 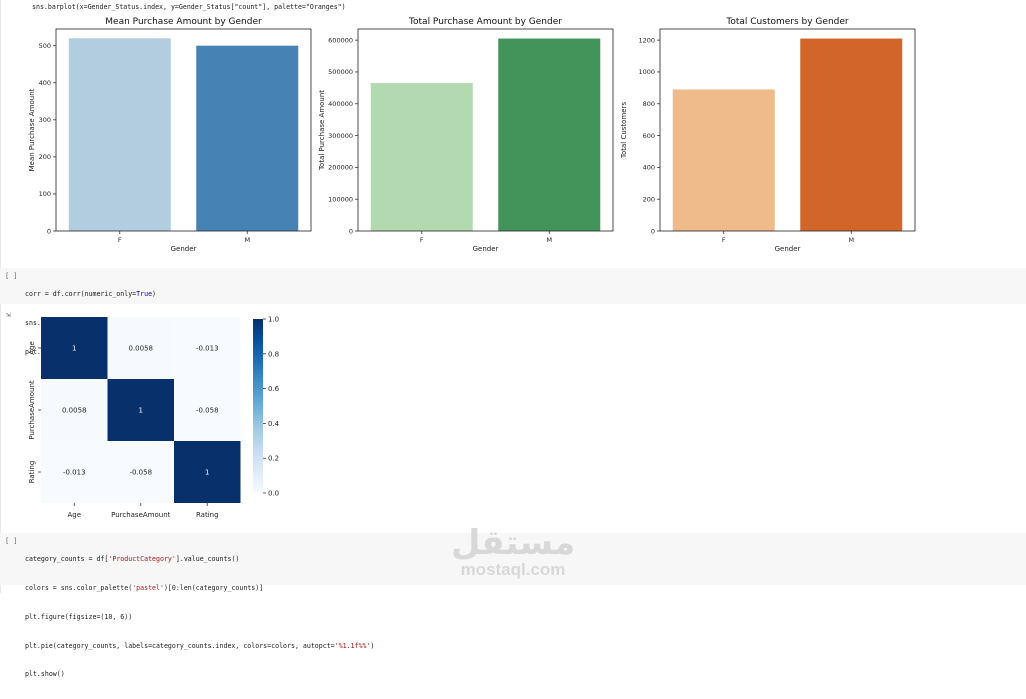 What do you see at coordinates (32, 348) in the screenshot?
I see `y-tick-label: Age` at bounding box center [32, 348].